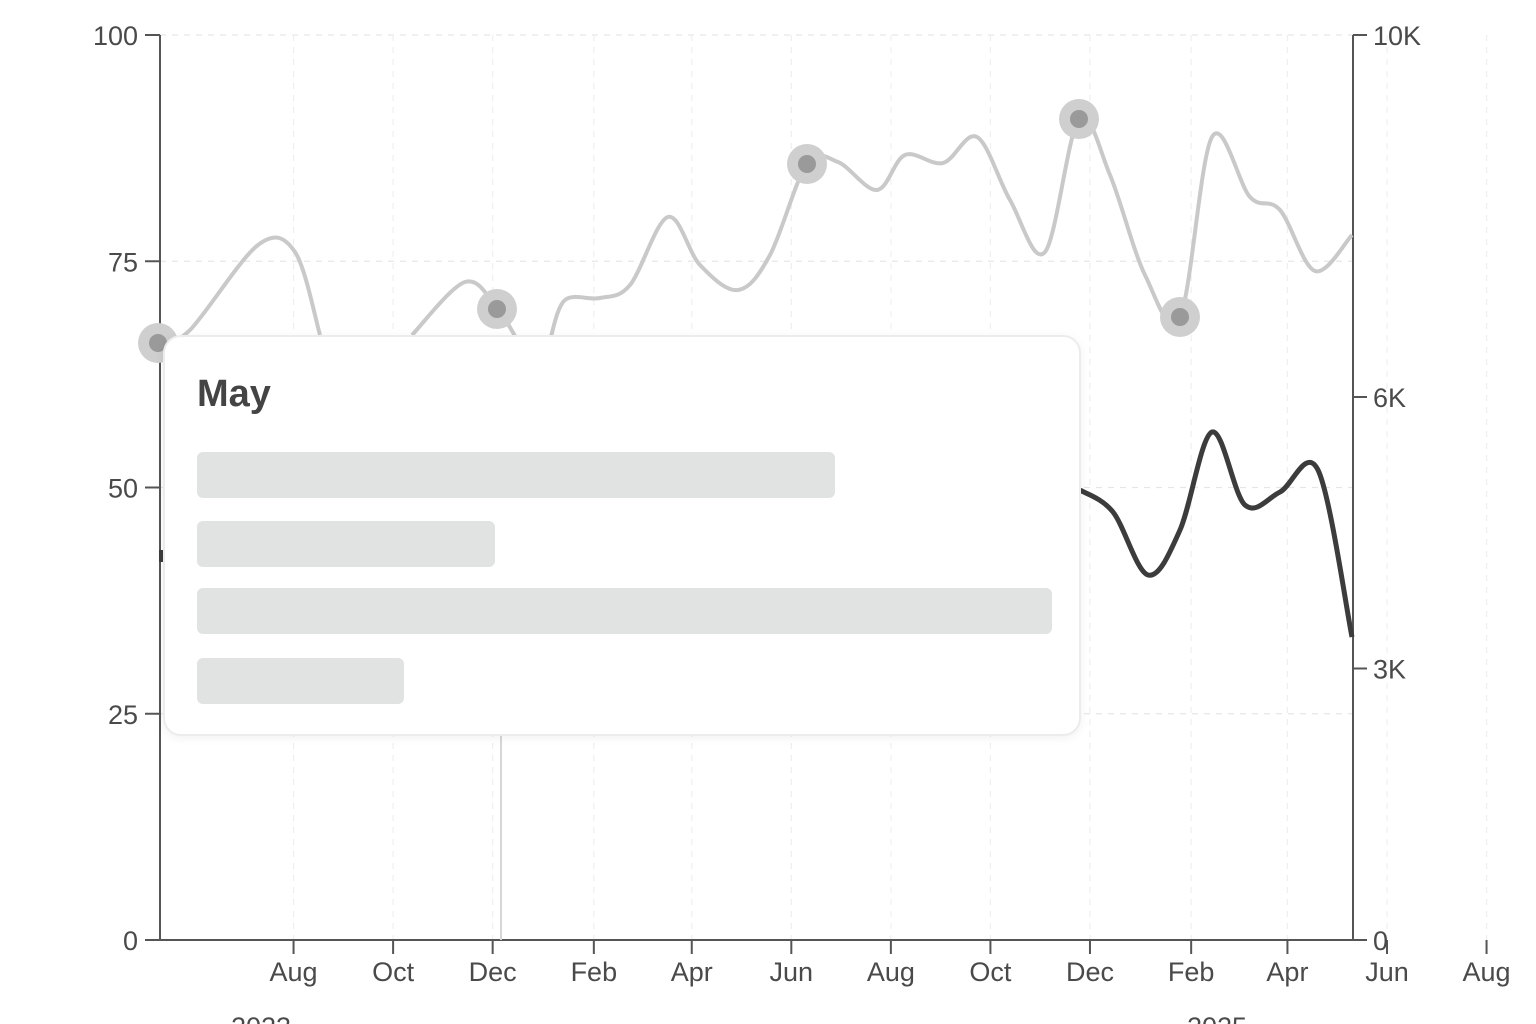 The image size is (1536, 1024). I want to click on x-year-label-2023: 2023, so click(261, 1018).